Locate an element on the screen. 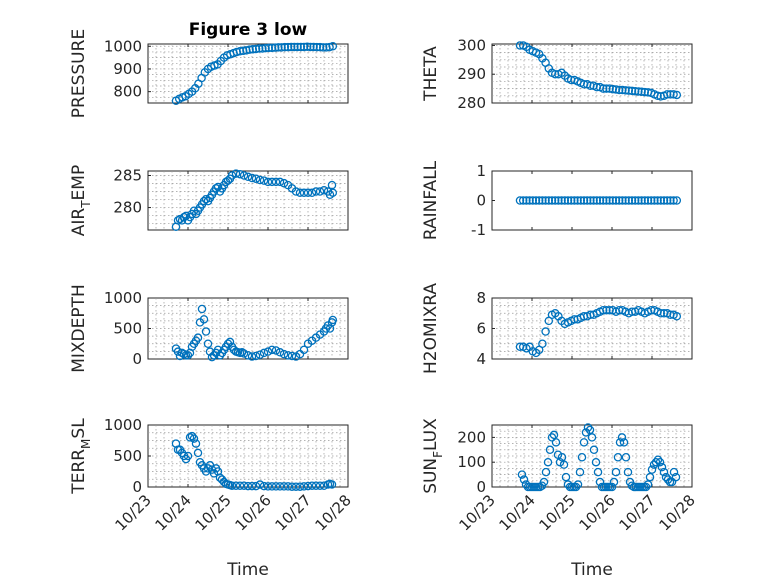  y-tick-label: 1000 is located at coordinates (123, 298).